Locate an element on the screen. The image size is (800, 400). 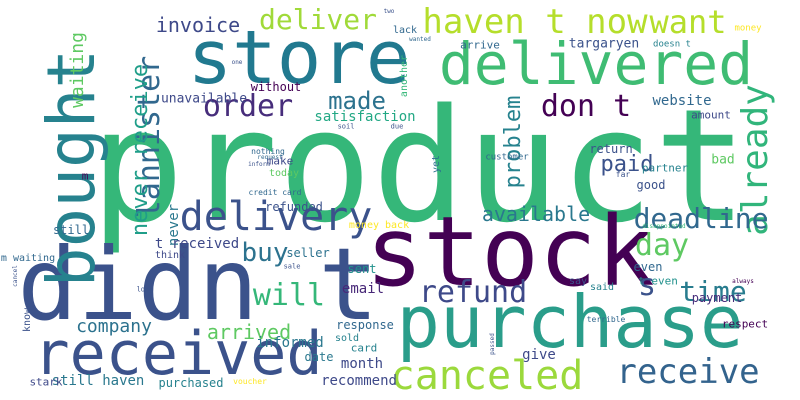
word: seller is located at coordinates (308, 253).